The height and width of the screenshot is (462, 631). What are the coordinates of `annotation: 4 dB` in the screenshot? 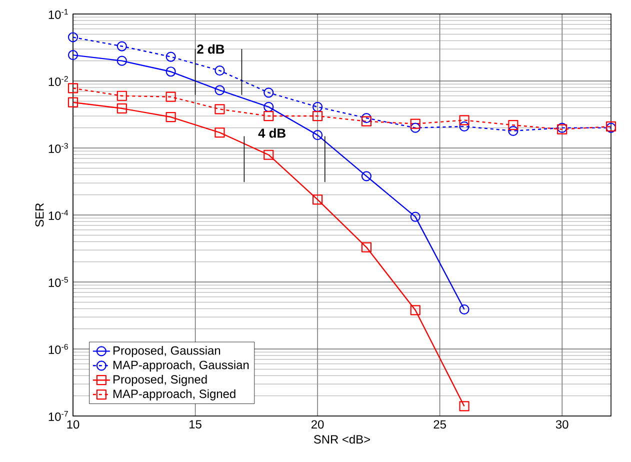 It's located at (272, 133).